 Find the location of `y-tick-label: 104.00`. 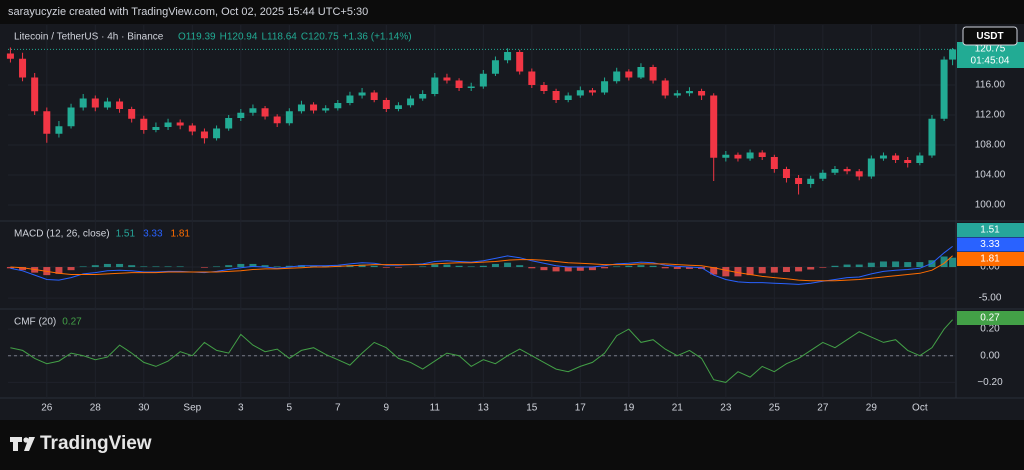

y-tick-label: 104.00 is located at coordinates (990, 175).